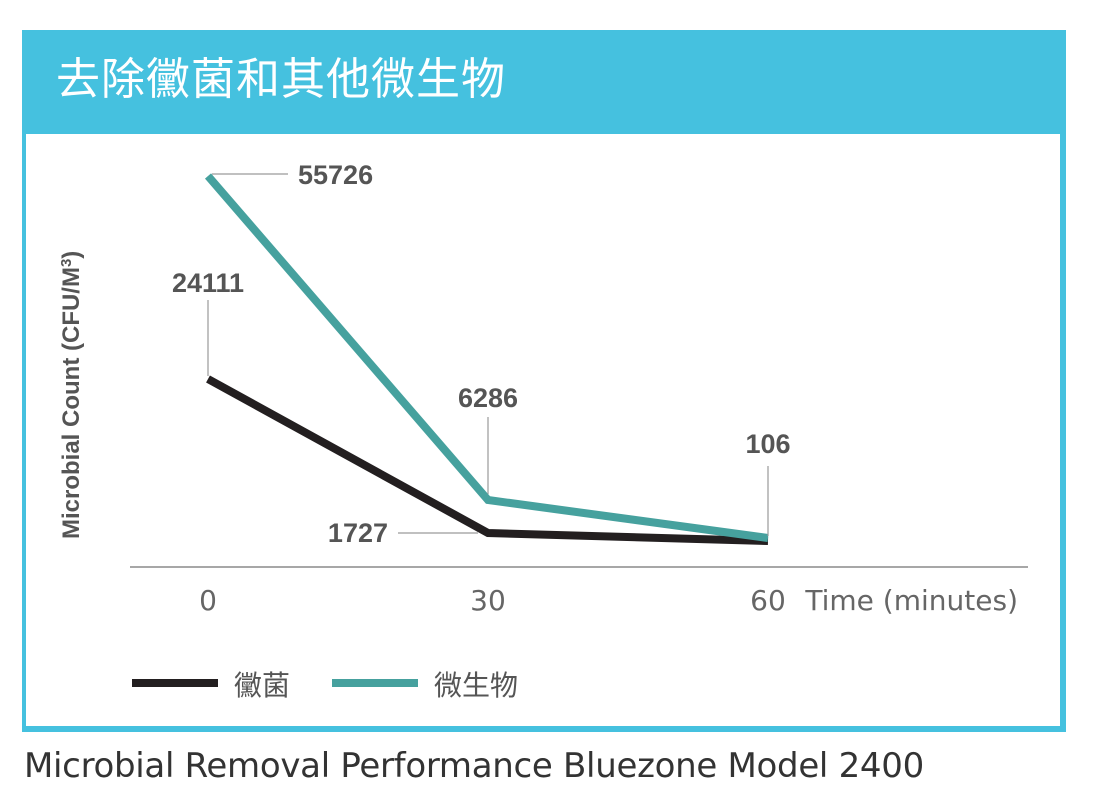 The width and height of the screenshot is (1104, 808). Describe the element at coordinates (281, 79) in the screenshot. I see `chart-title: 去除黴菌和其他微生物` at that location.